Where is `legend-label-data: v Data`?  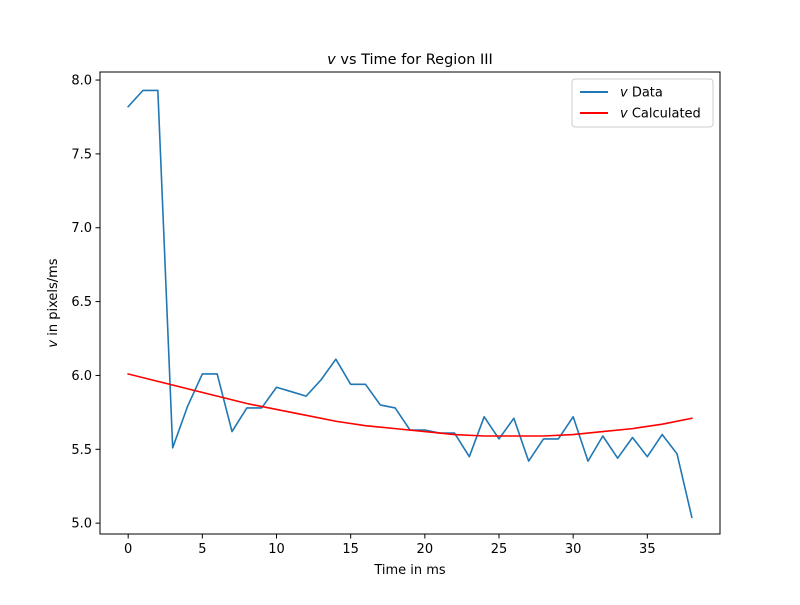 legend-label-data: v Data is located at coordinates (641, 93).